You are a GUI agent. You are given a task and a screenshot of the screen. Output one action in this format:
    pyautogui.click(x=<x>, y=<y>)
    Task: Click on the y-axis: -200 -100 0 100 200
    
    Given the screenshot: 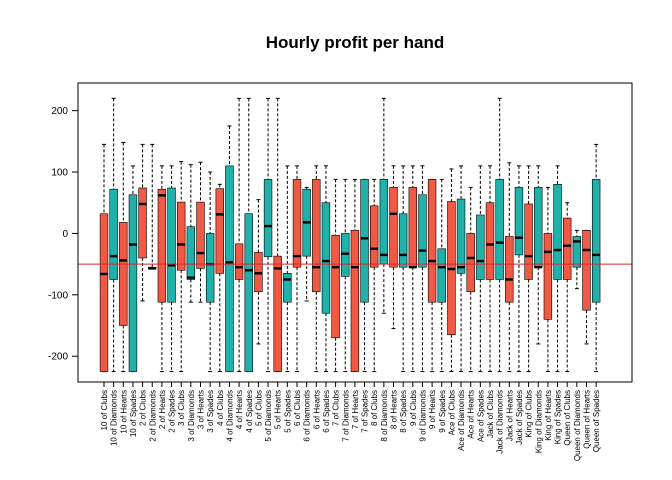 What is the action you would take?
    pyautogui.click(x=63, y=234)
    